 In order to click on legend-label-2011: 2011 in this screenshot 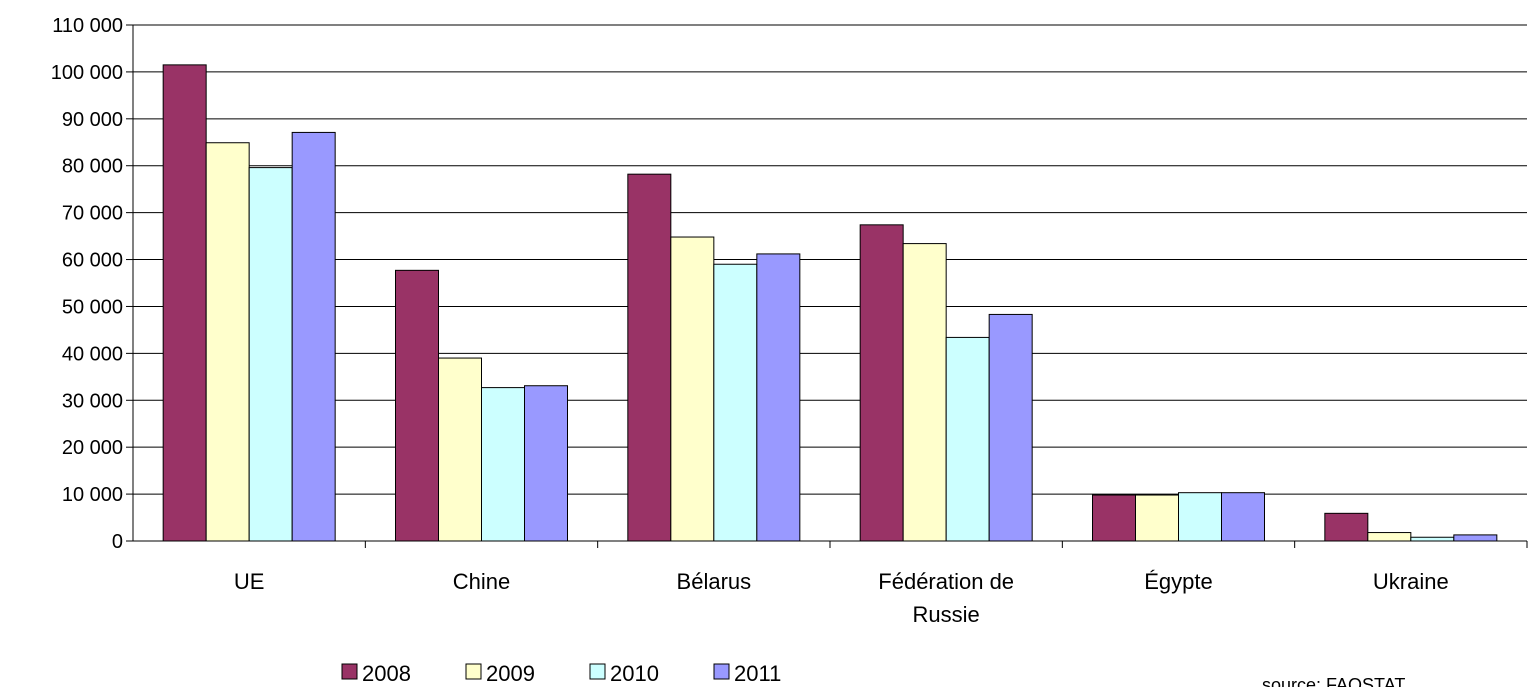, I will do `click(757, 673)`.